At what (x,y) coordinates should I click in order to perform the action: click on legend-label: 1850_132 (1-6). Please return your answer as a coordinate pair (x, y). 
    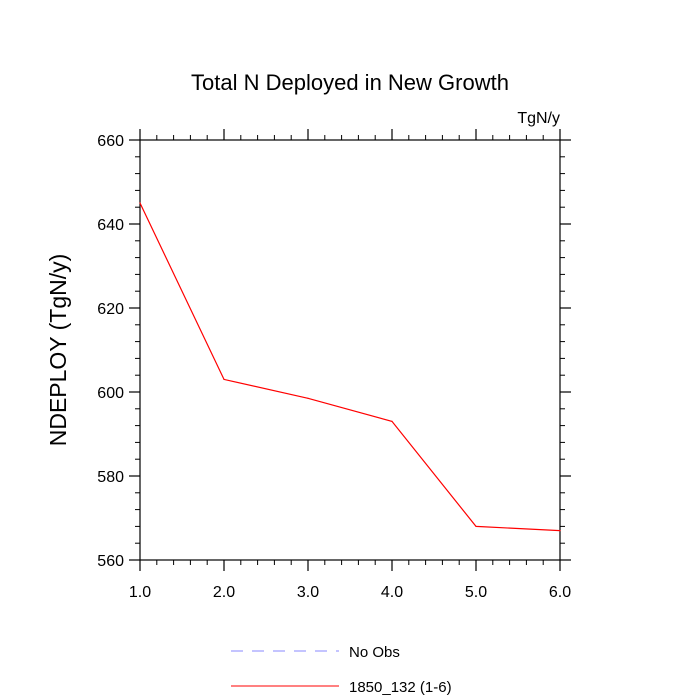
    Looking at the image, I should click on (400, 687).